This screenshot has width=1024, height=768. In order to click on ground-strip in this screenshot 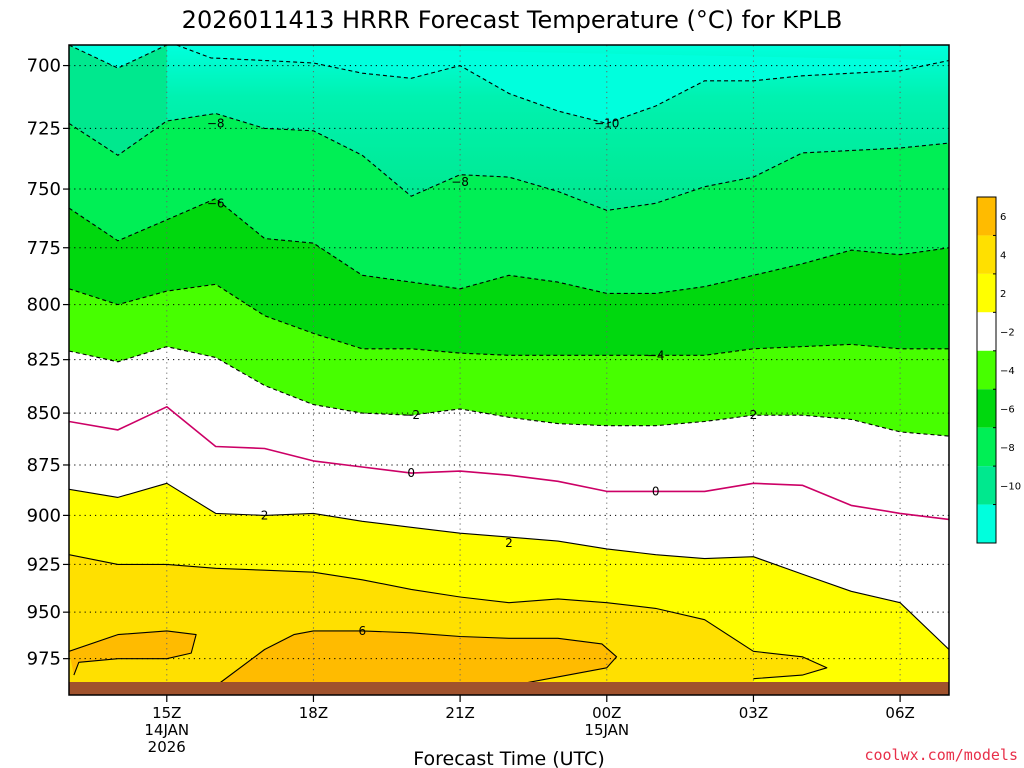, I will do `click(509, 688)`.